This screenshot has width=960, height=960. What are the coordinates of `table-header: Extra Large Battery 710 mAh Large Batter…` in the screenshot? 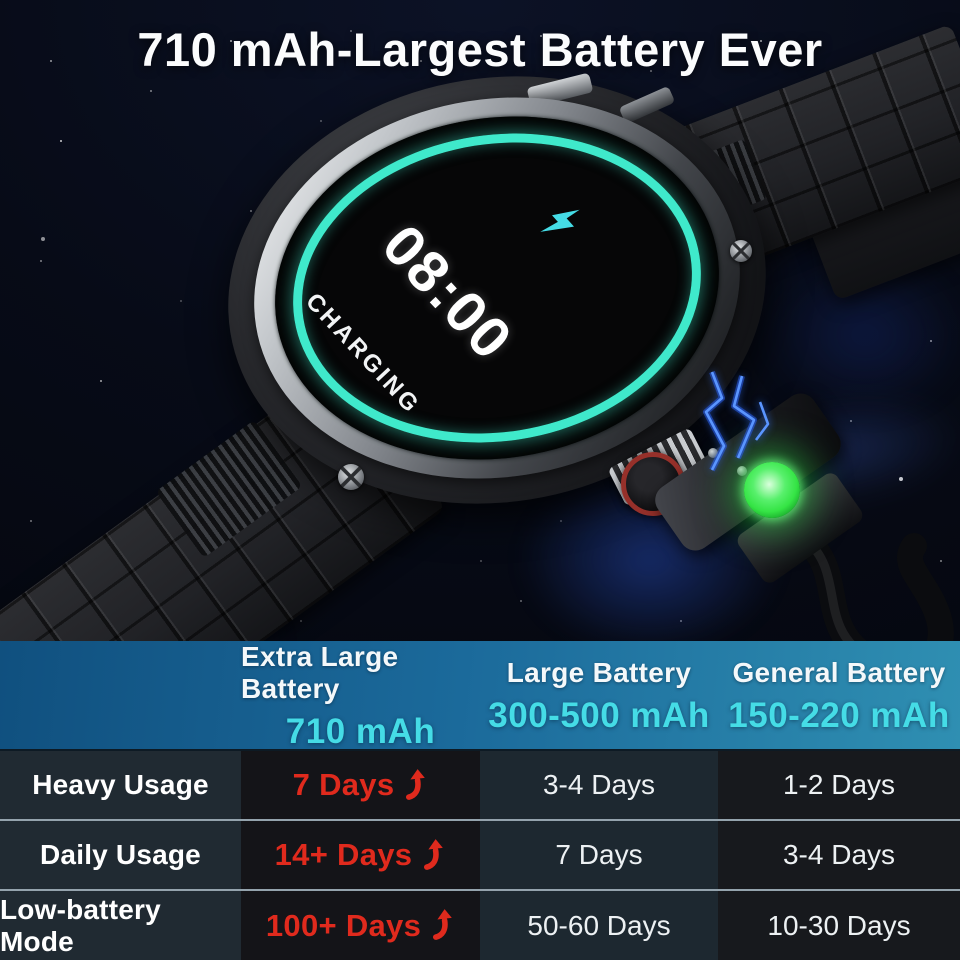 It's located at (480, 696).